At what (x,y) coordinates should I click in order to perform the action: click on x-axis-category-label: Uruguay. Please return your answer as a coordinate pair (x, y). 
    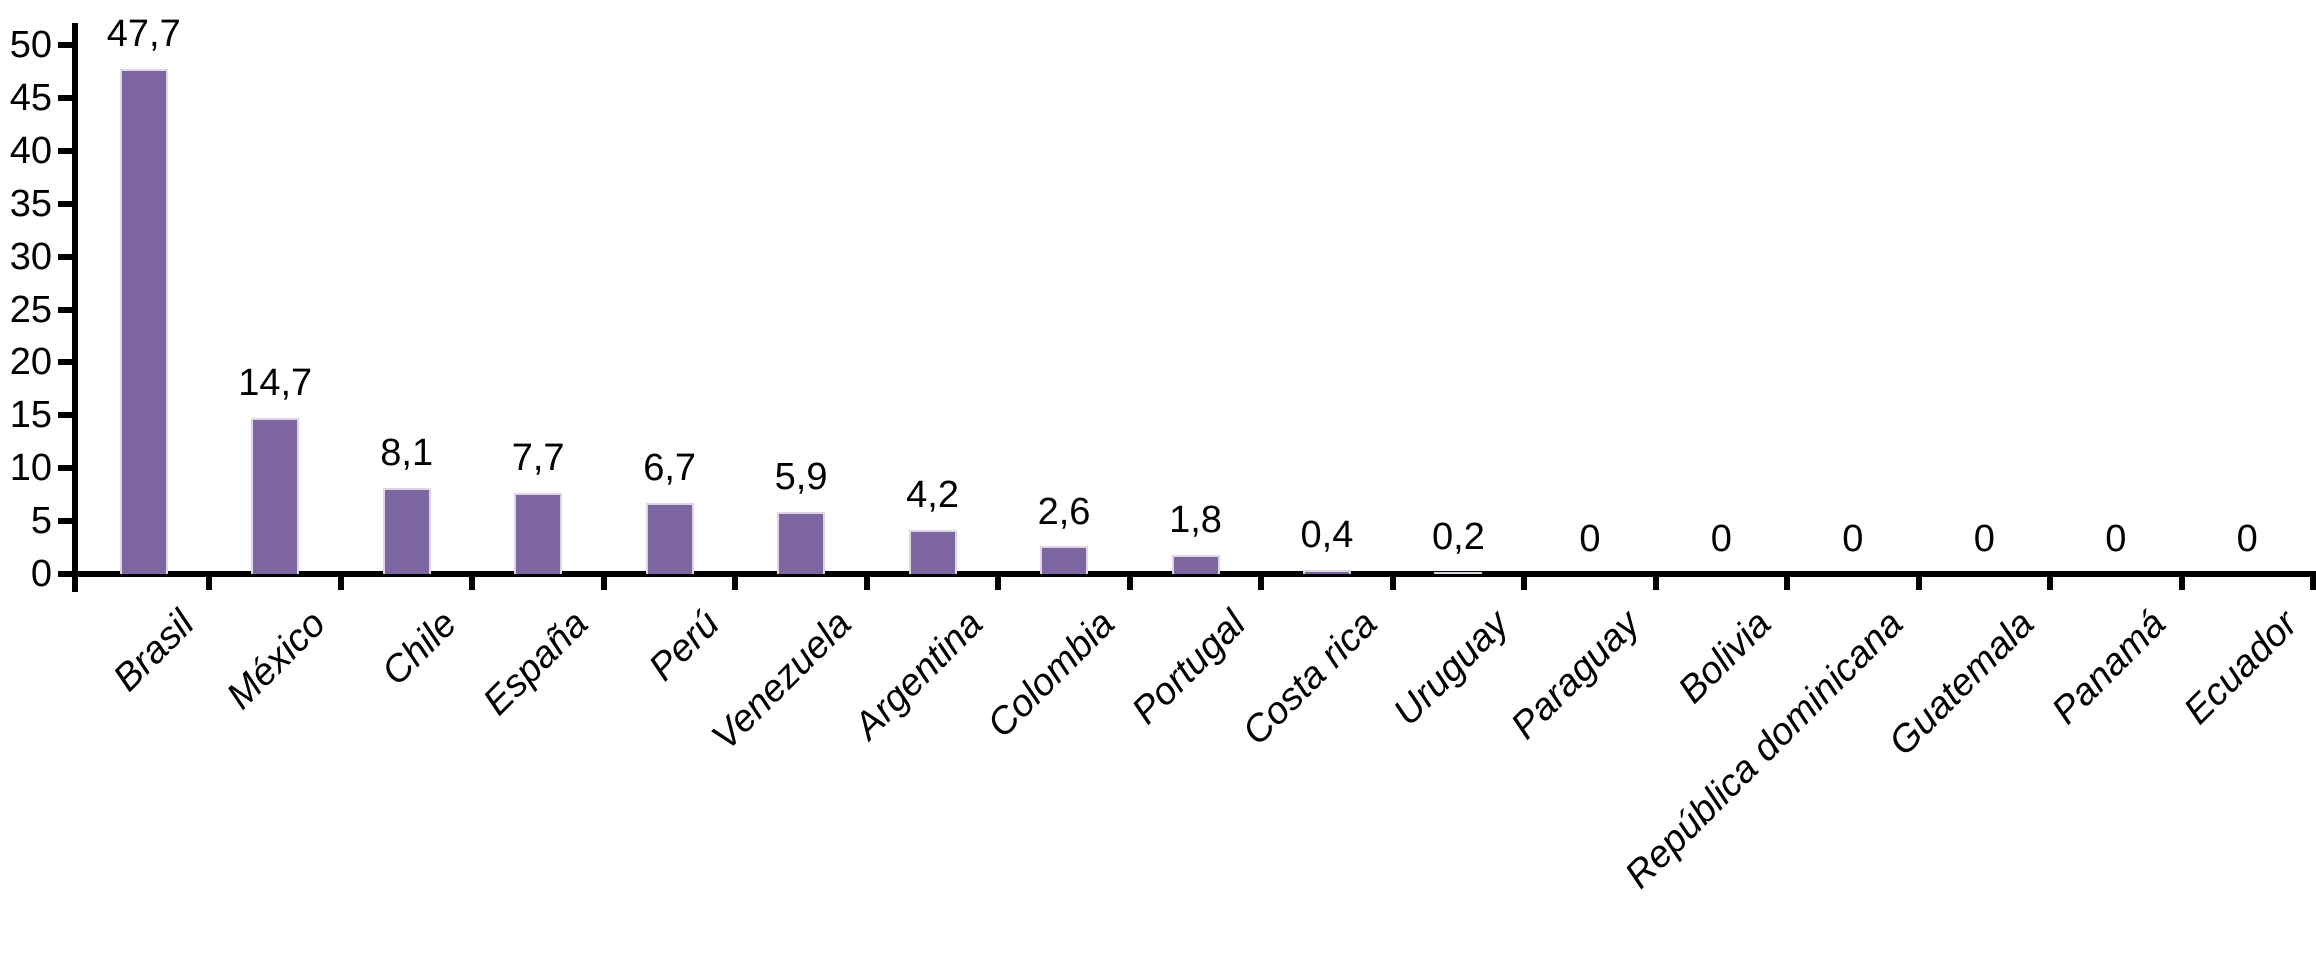
    Looking at the image, I should click on (1451, 668).